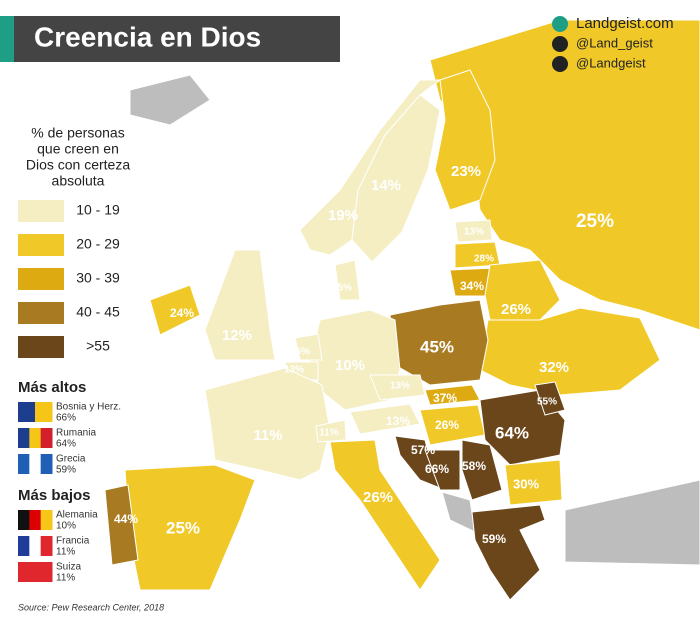 This screenshot has height=635, width=700. I want to click on ranking-name: Alemania, so click(77, 515).